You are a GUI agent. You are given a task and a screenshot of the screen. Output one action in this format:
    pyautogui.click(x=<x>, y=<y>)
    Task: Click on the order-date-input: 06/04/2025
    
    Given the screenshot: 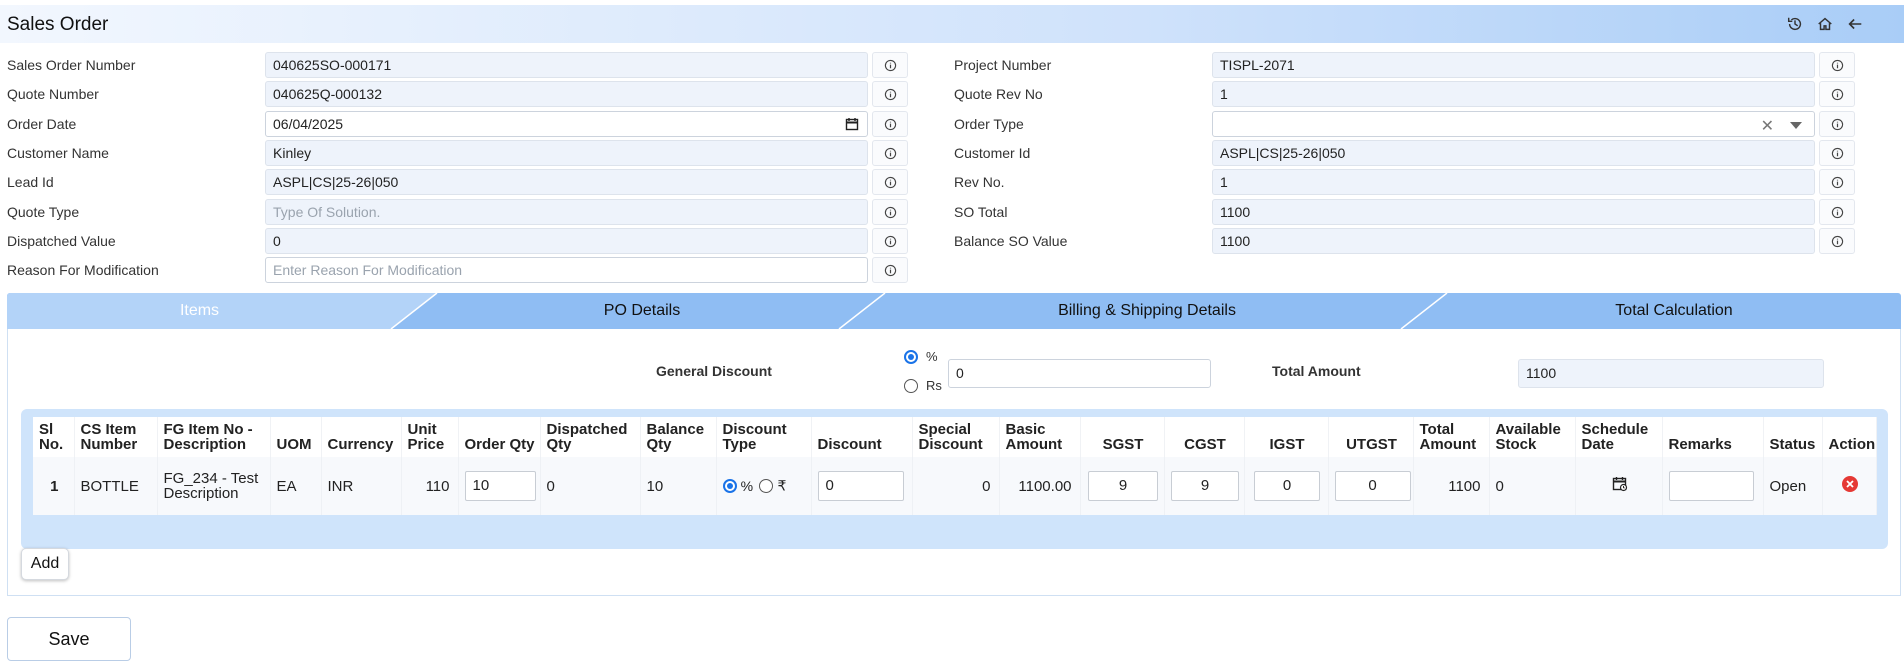 What is the action you would take?
    pyautogui.click(x=566, y=124)
    